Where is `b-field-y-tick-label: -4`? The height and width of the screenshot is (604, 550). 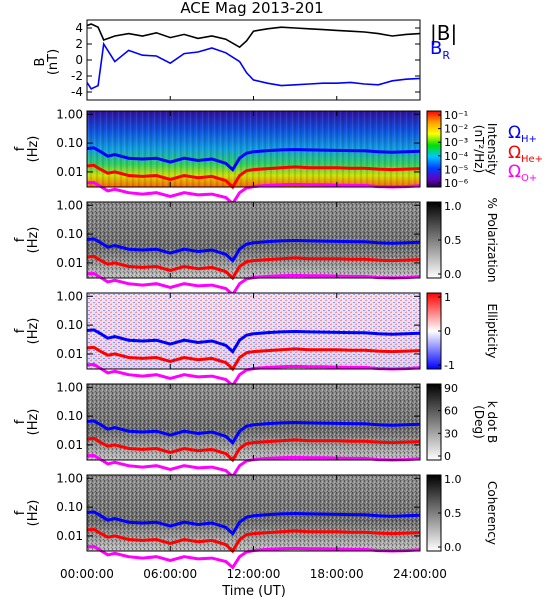 b-field-y-tick-label: -4 is located at coordinates (77, 92).